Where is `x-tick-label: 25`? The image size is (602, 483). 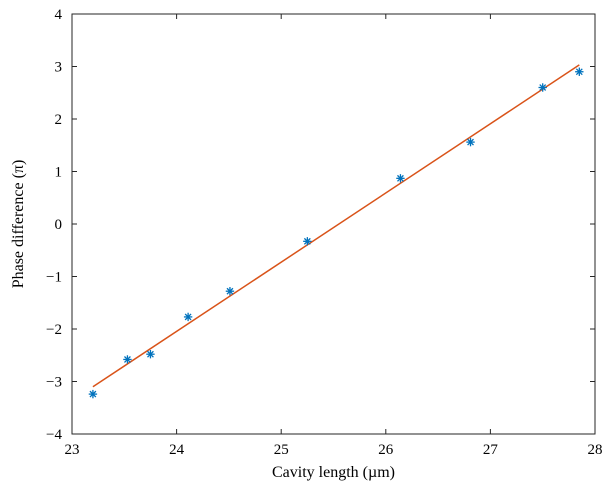 x-tick-label: 25 is located at coordinates (281, 450).